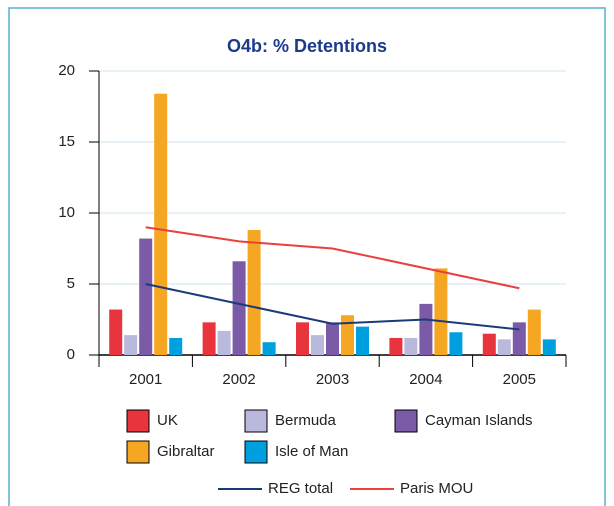 The height and width of the screenshot is (506, 614). What do you see at coordinates (238, 379) in the screenshot?
I see `x-tick-label: 2002` at bounding box center [238, 379].